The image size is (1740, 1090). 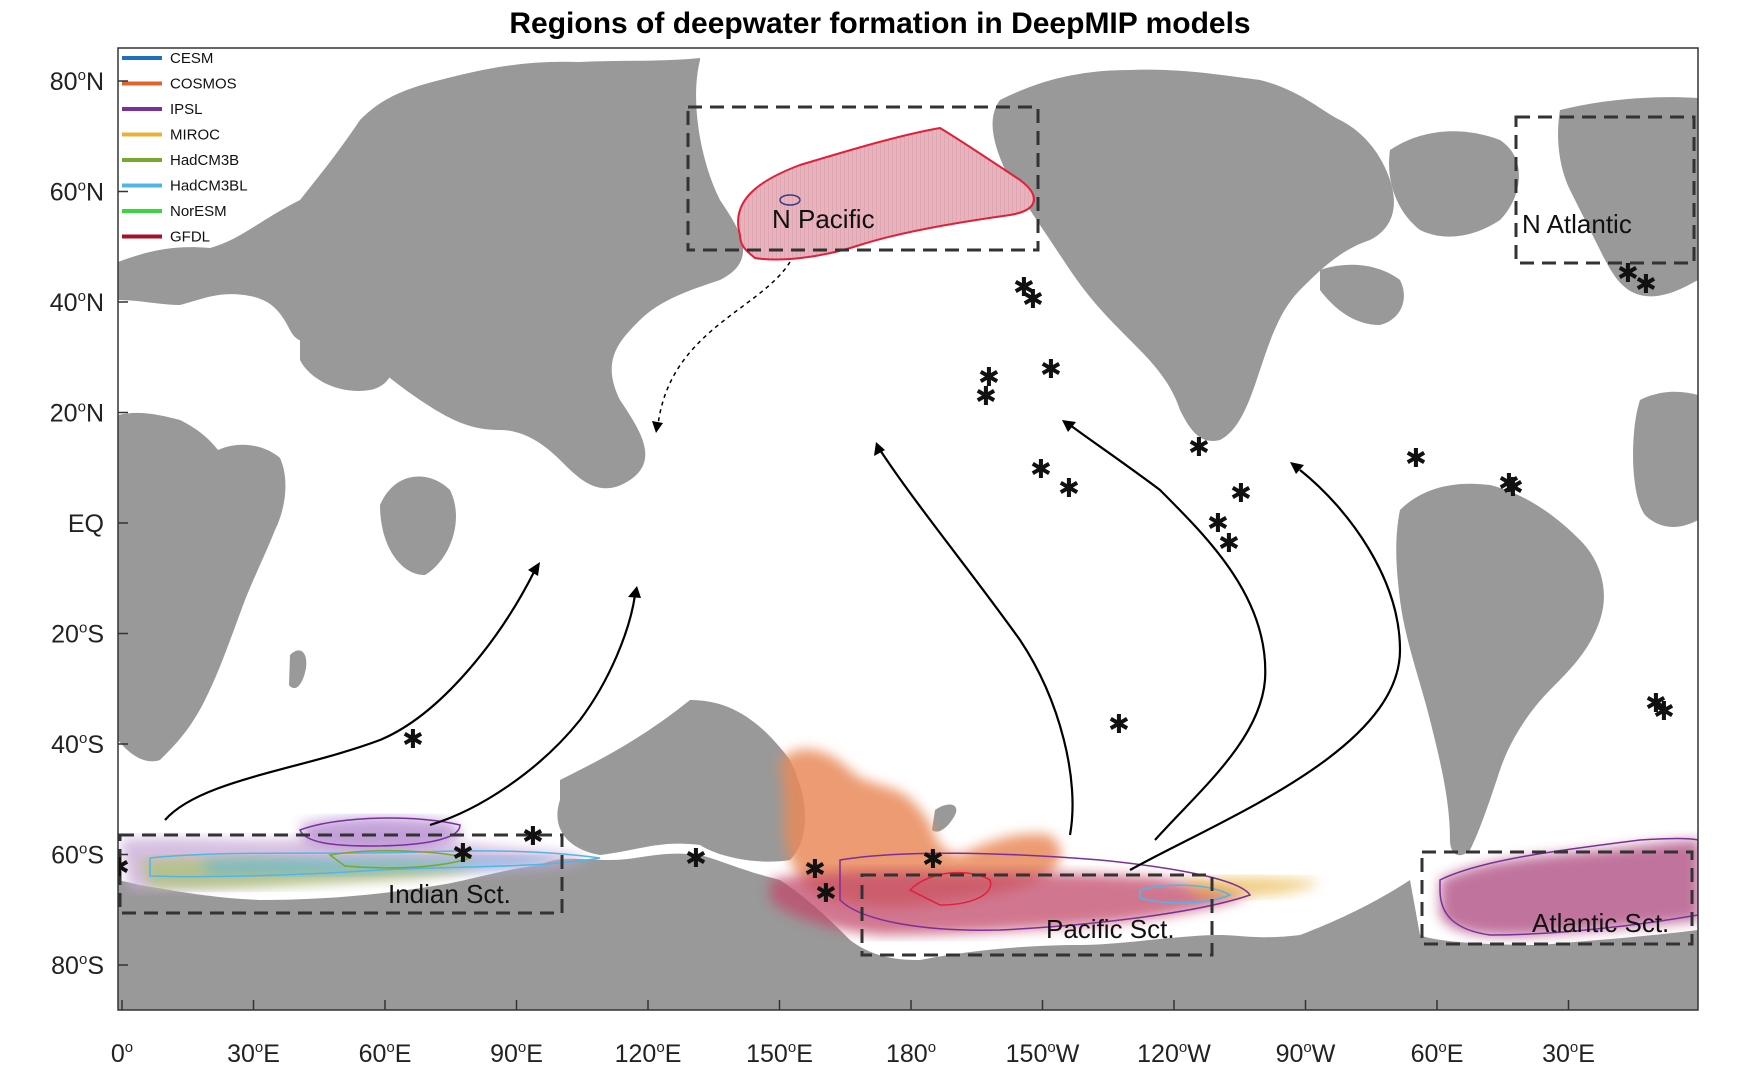 What do you see at coordinates (1454, 184) in the screenshot?
I see `greenland-landmass` at bounding box center [1454, 184].